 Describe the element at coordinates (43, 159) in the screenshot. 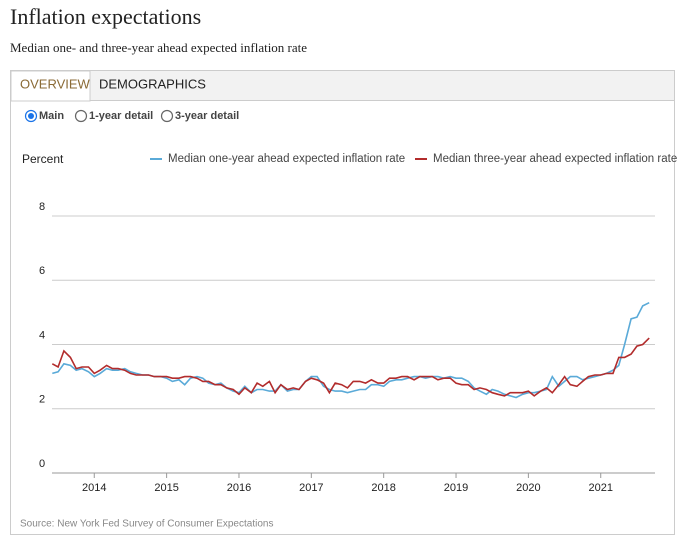

I see `y-axis-label: Percent` at that location.